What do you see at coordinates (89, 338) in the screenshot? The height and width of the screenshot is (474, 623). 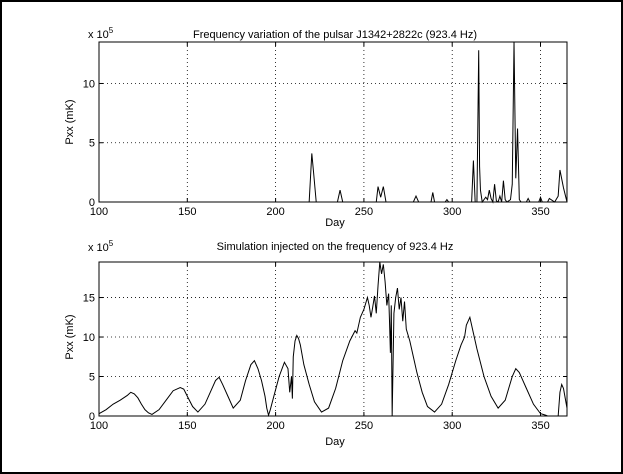 I see `bottom-chart-ytick-label: 10` at bounding box center [89, 338].